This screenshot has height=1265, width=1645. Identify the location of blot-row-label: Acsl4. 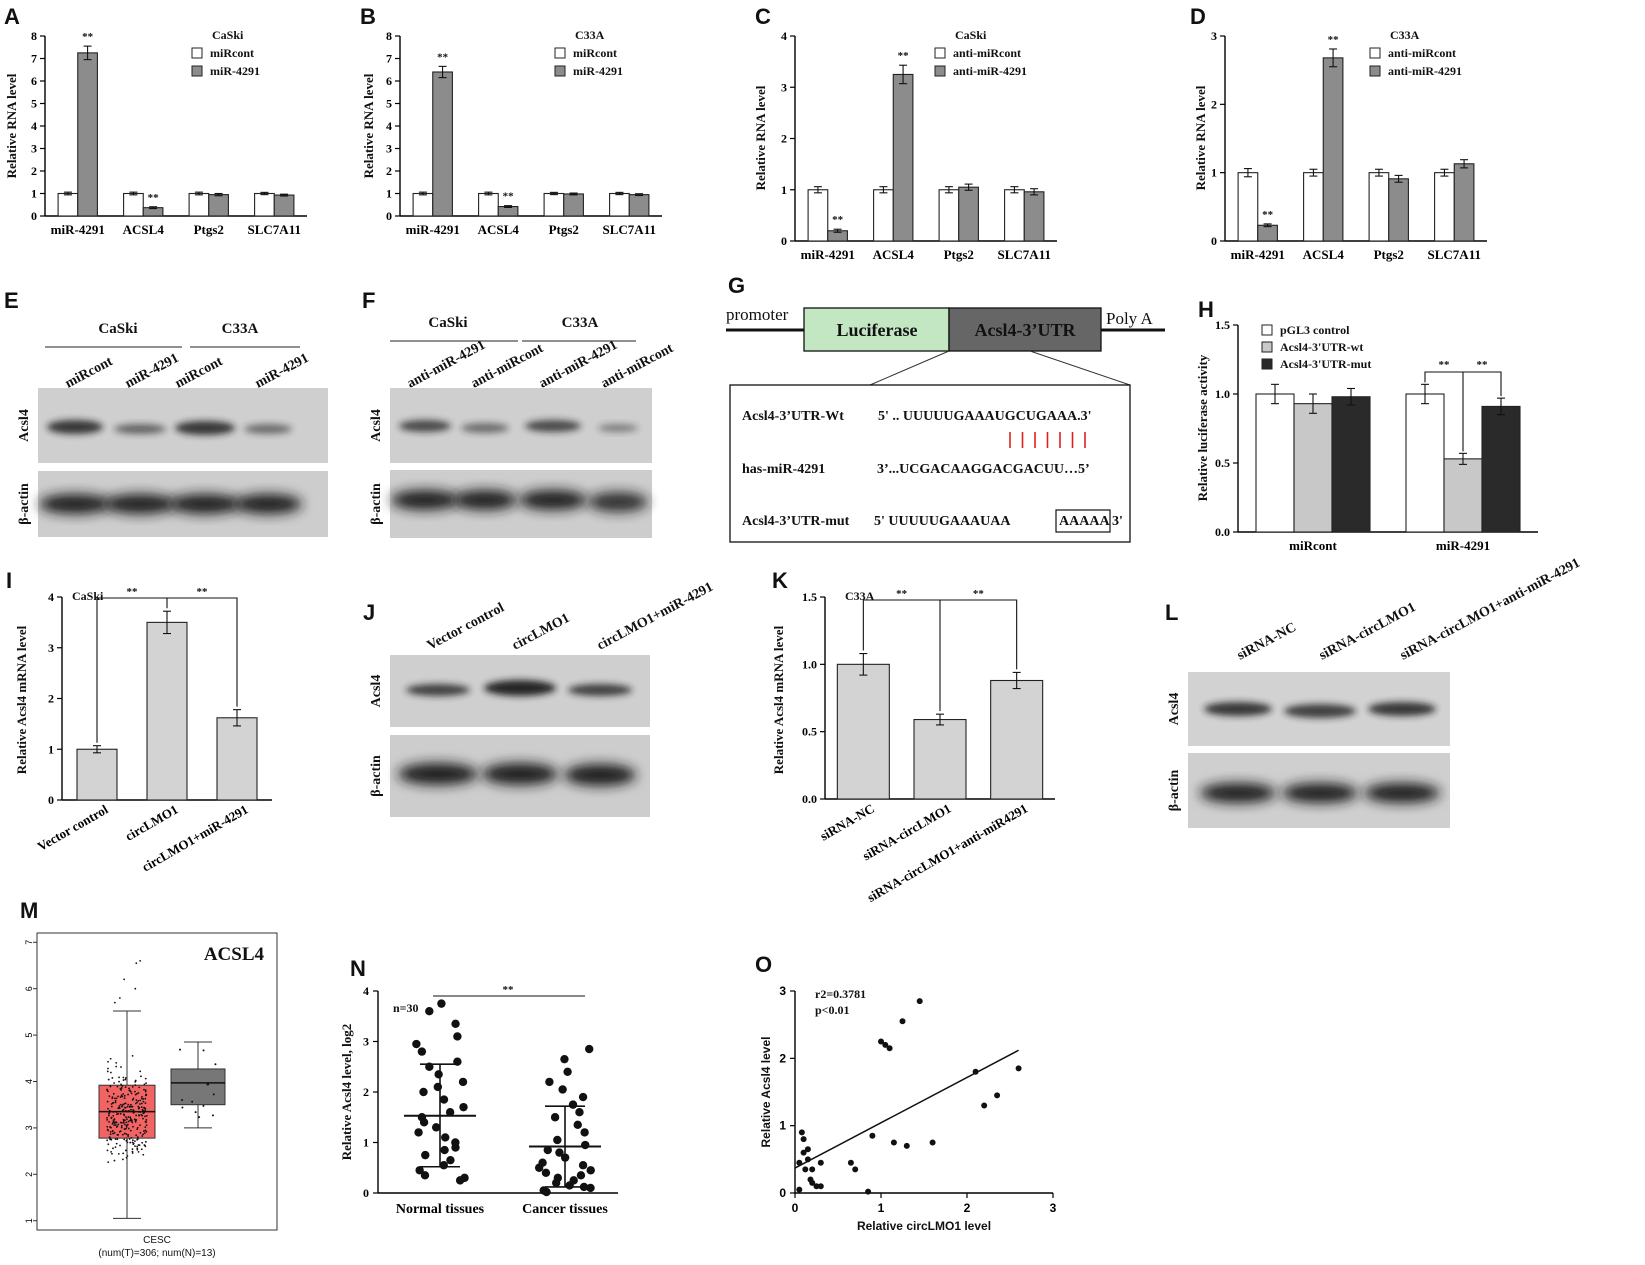
(376, 691).